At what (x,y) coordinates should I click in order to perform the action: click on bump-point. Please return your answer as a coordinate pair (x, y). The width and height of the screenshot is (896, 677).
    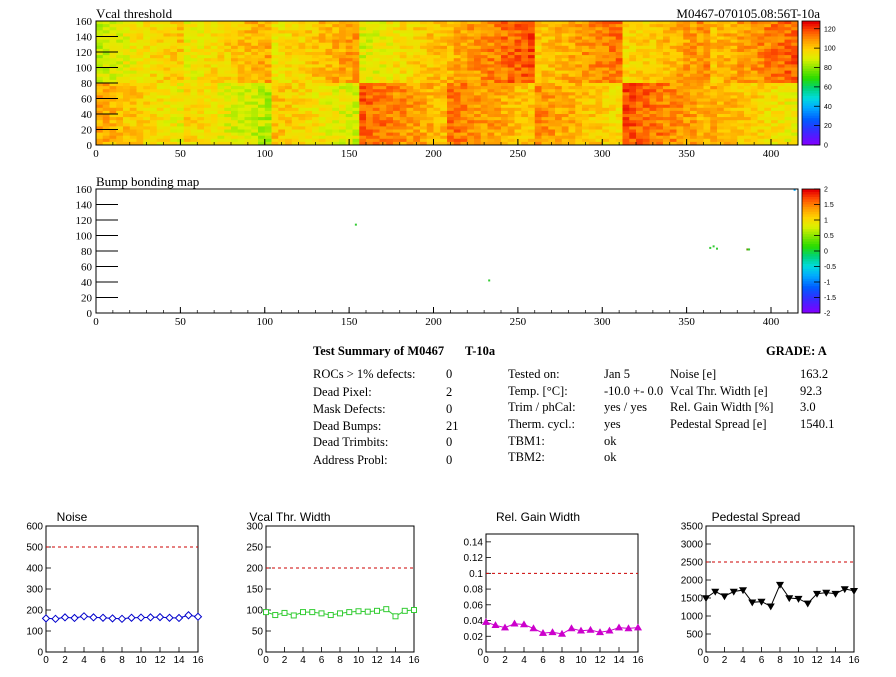
    Looking at the image, I should click on (489, 280).